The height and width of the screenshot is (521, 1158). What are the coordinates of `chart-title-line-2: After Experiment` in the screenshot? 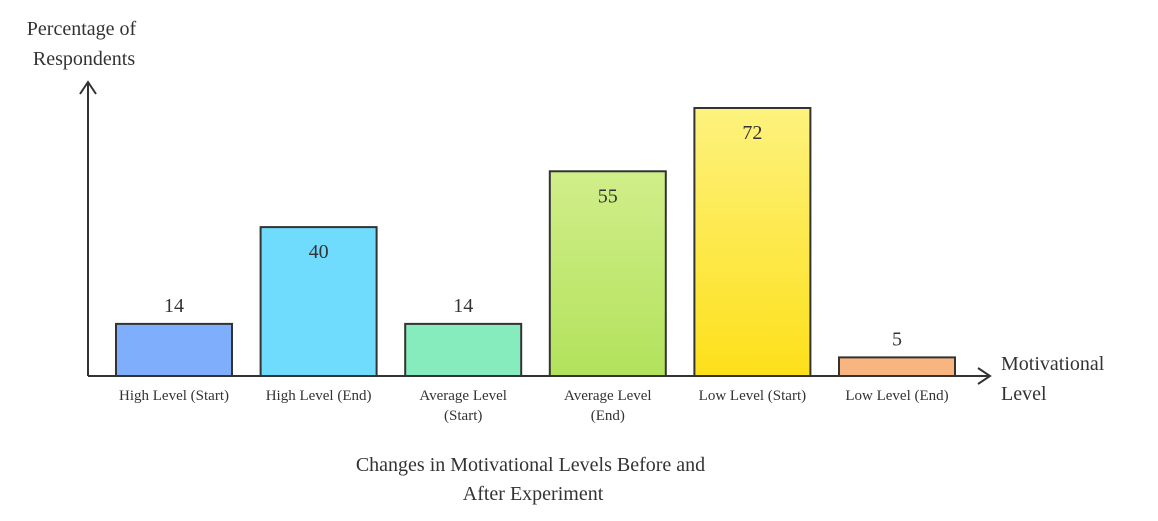 It's located at (533, 494).